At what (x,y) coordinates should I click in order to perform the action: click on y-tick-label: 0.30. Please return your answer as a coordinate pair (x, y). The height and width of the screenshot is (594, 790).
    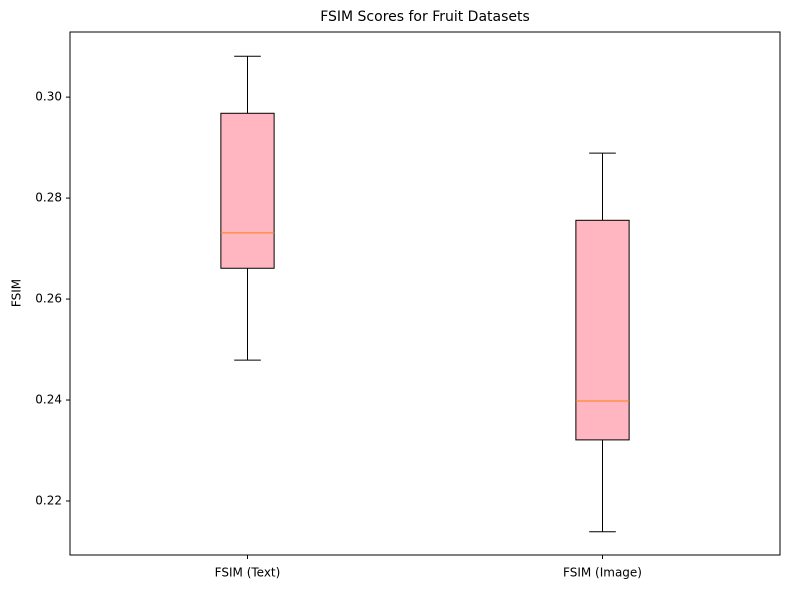
    Looking at the image, I should click on (48, 97).